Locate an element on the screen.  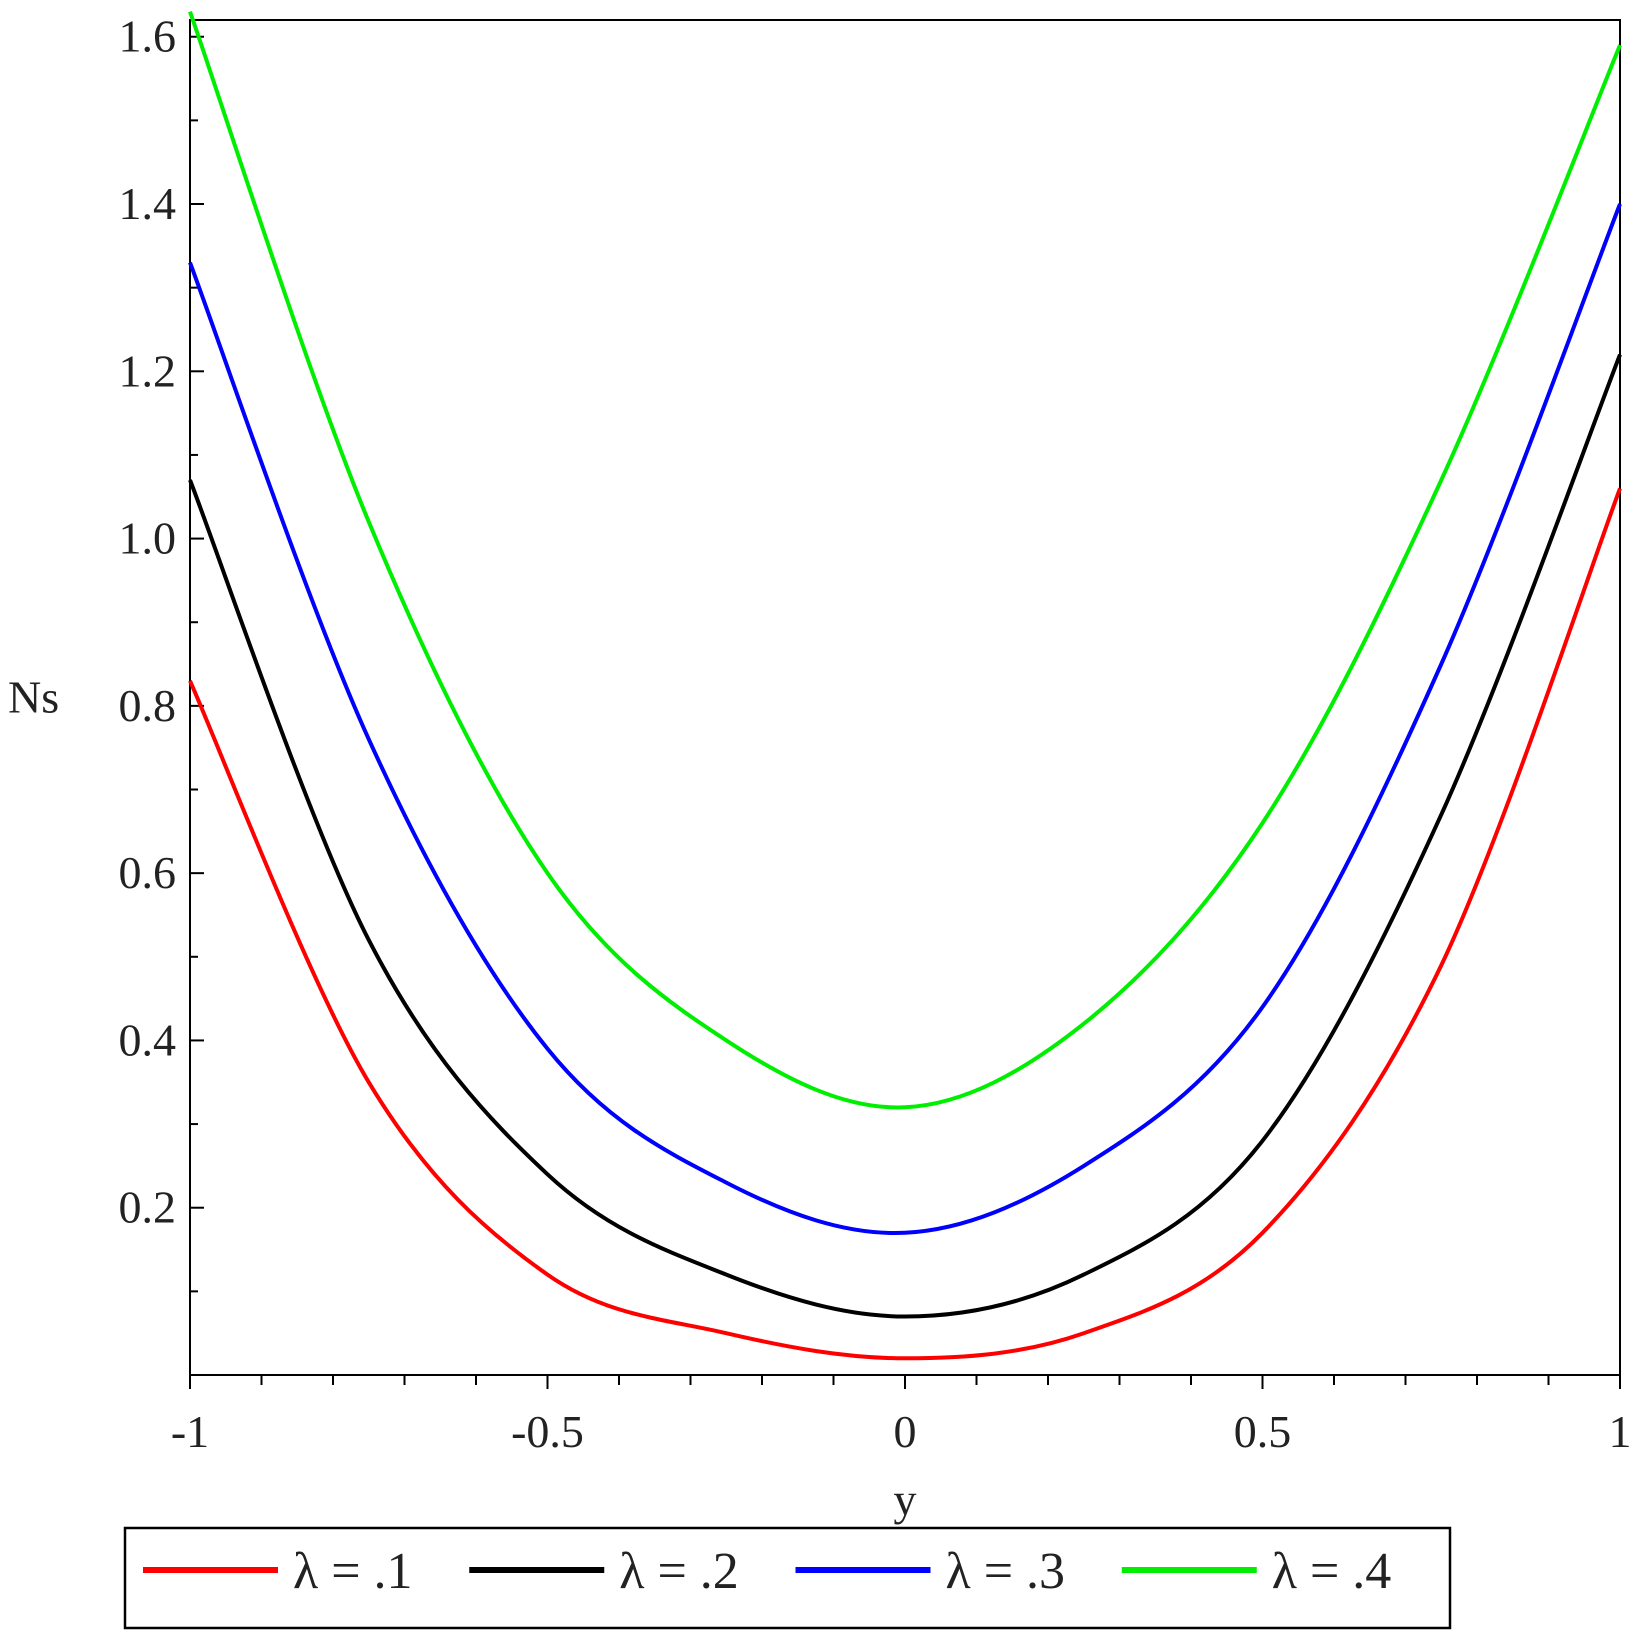
legend-label: λ = .2 is located at coordinates (679, 1571).